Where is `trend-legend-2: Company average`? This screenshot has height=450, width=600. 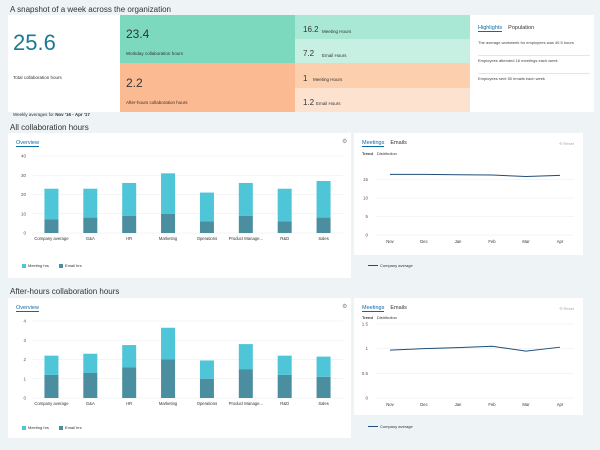 trend-legend-2: Company average is located at coordinates (390, 426).